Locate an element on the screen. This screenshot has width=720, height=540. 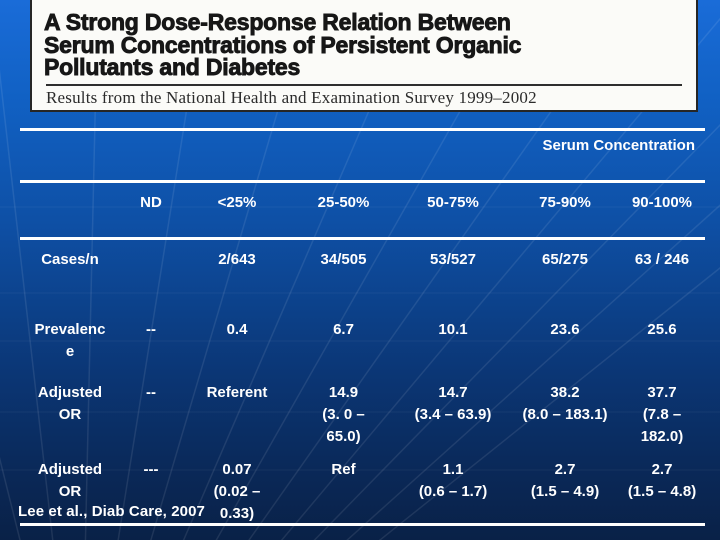
table-row-prevalence: Prevalenc e -- 0.4 6.7 10.1 23.6 25.6 is located at coordinates (362, 342).